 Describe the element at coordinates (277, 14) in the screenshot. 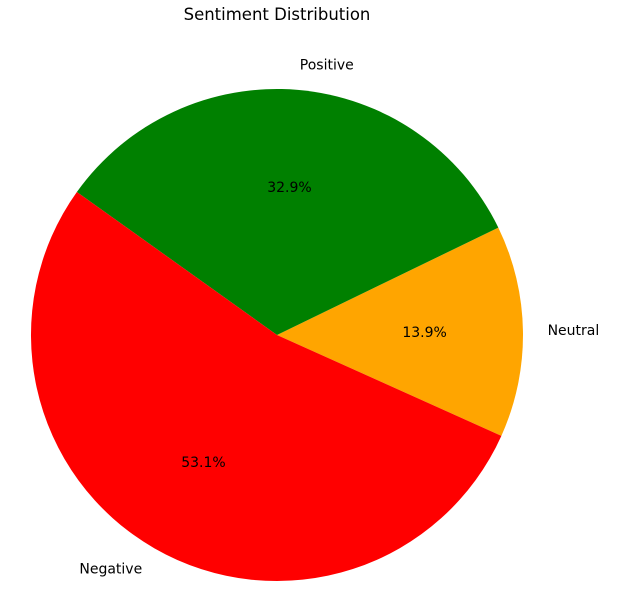

I see `chart-title: Sentiment Distribution` at that location.